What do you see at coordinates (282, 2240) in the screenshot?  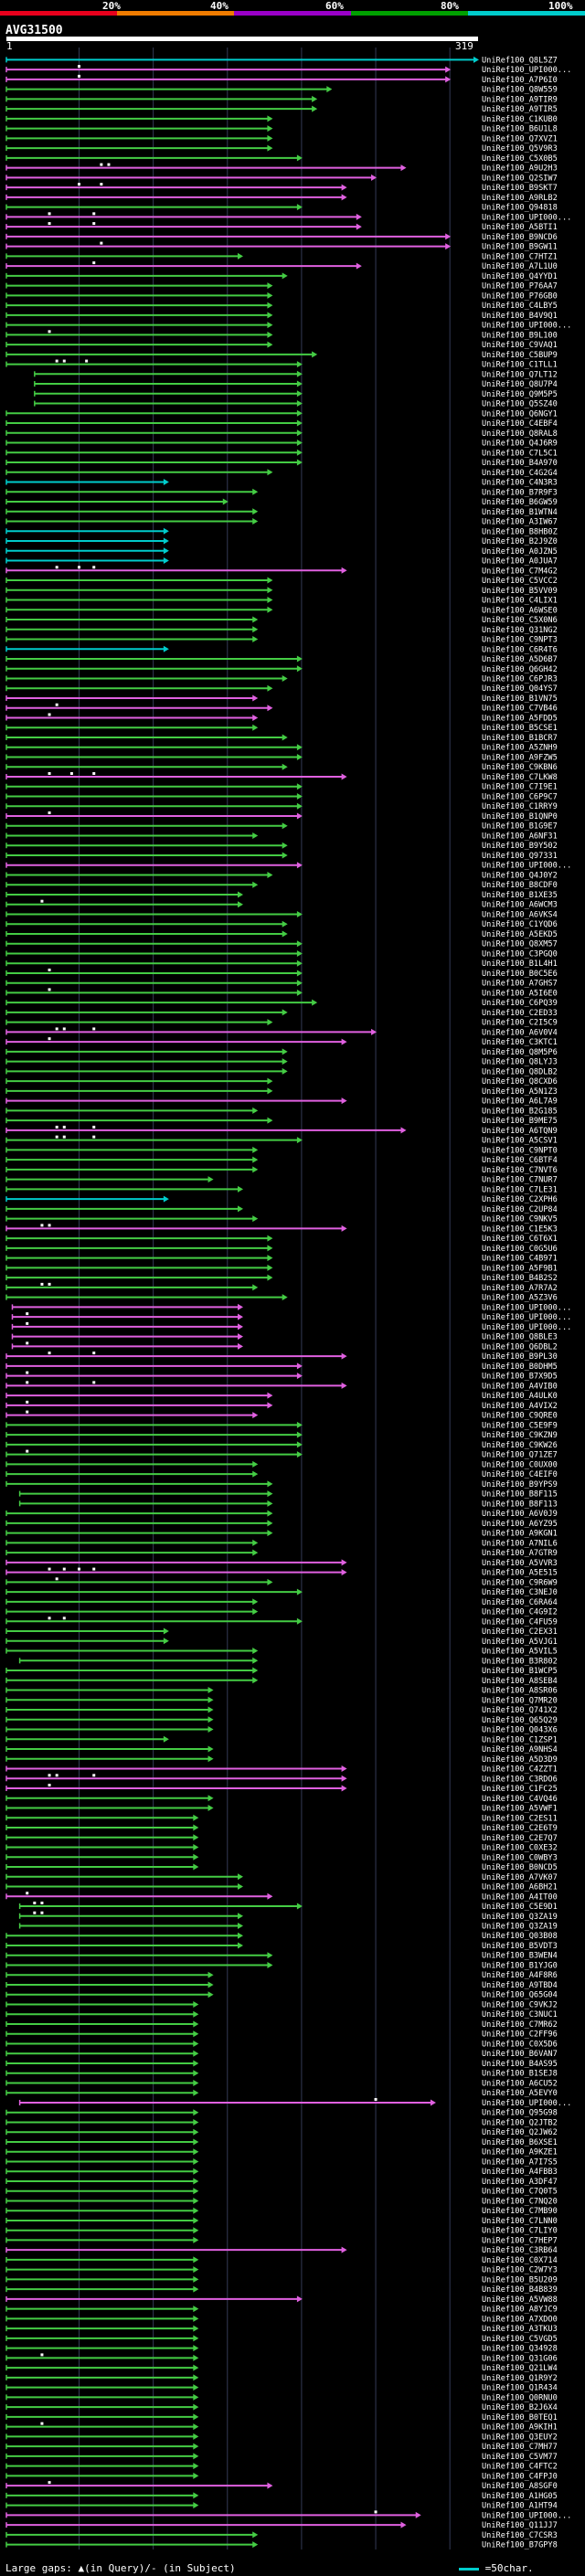 I see `hit-row: UniRef100_C7HEP7` at bounding box center [282, 2240].